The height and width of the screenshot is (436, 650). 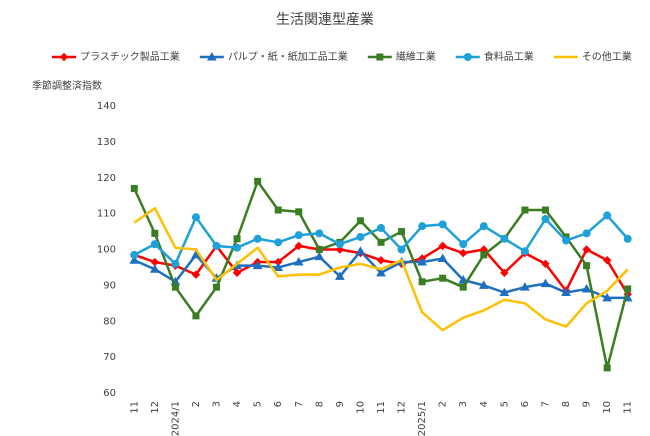 I want to click on y-tick-label: 70, so click(x=109, y=357).